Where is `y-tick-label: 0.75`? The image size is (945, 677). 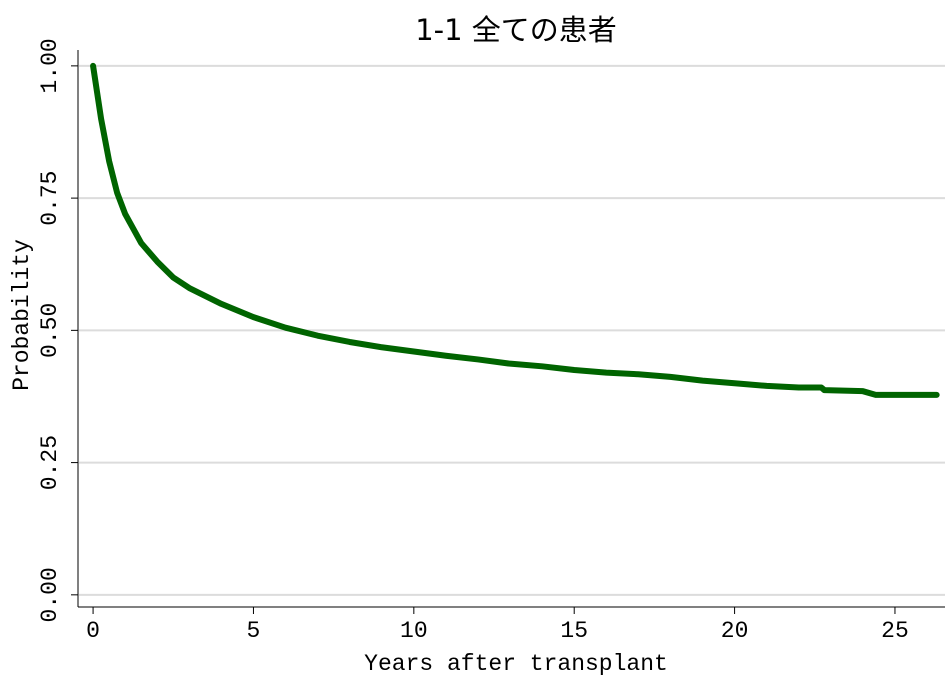 y-tick-label: 0.75 is located at coordinates (50, 198).